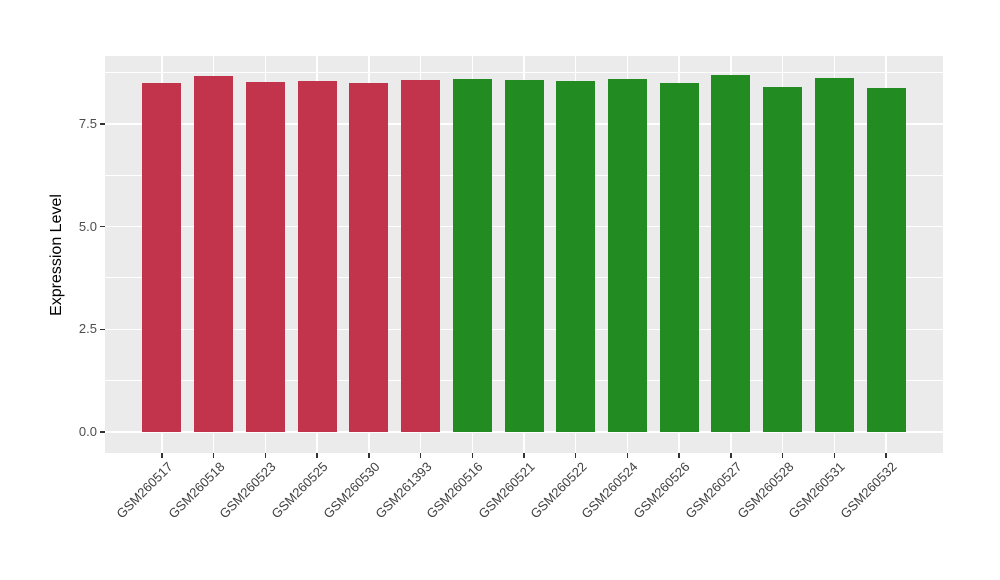 The height and width of the screenshot is (580, 1000). I want to click on bar-GSM260531, so click(834, 254).